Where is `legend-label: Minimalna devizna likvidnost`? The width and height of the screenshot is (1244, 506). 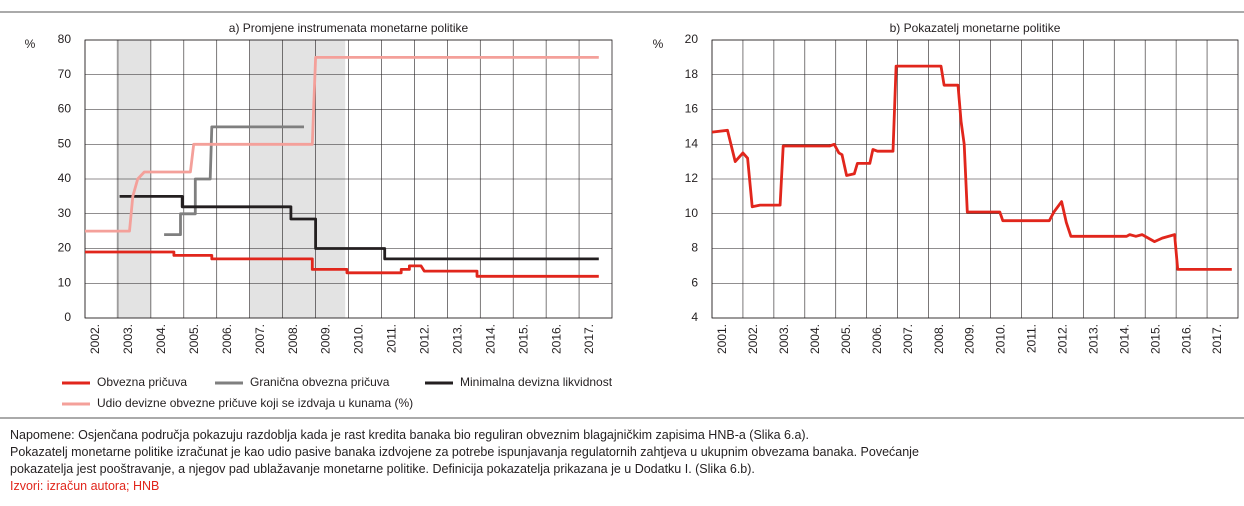 legend-label: Minimalna devizna likvidnost is located at coordinates (536, 382).